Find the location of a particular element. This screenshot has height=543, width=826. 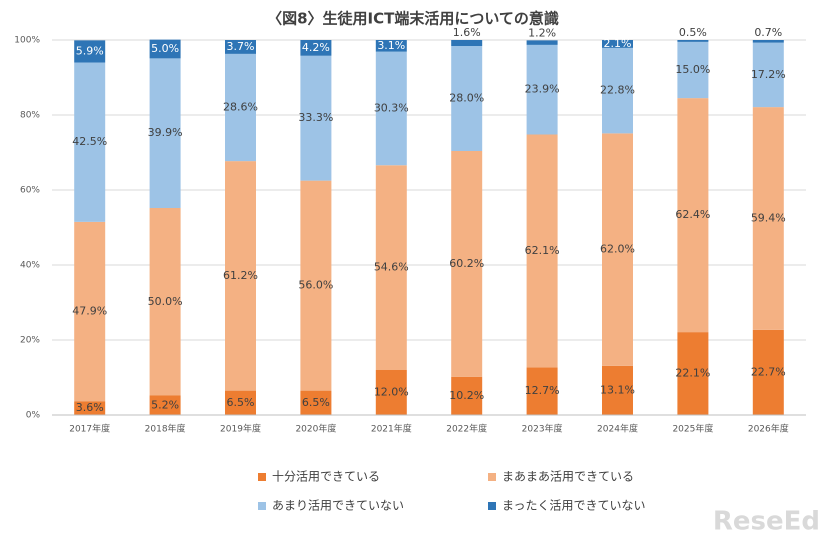

x-tick-label: 2026年度 is located at coordinates (768, 429).